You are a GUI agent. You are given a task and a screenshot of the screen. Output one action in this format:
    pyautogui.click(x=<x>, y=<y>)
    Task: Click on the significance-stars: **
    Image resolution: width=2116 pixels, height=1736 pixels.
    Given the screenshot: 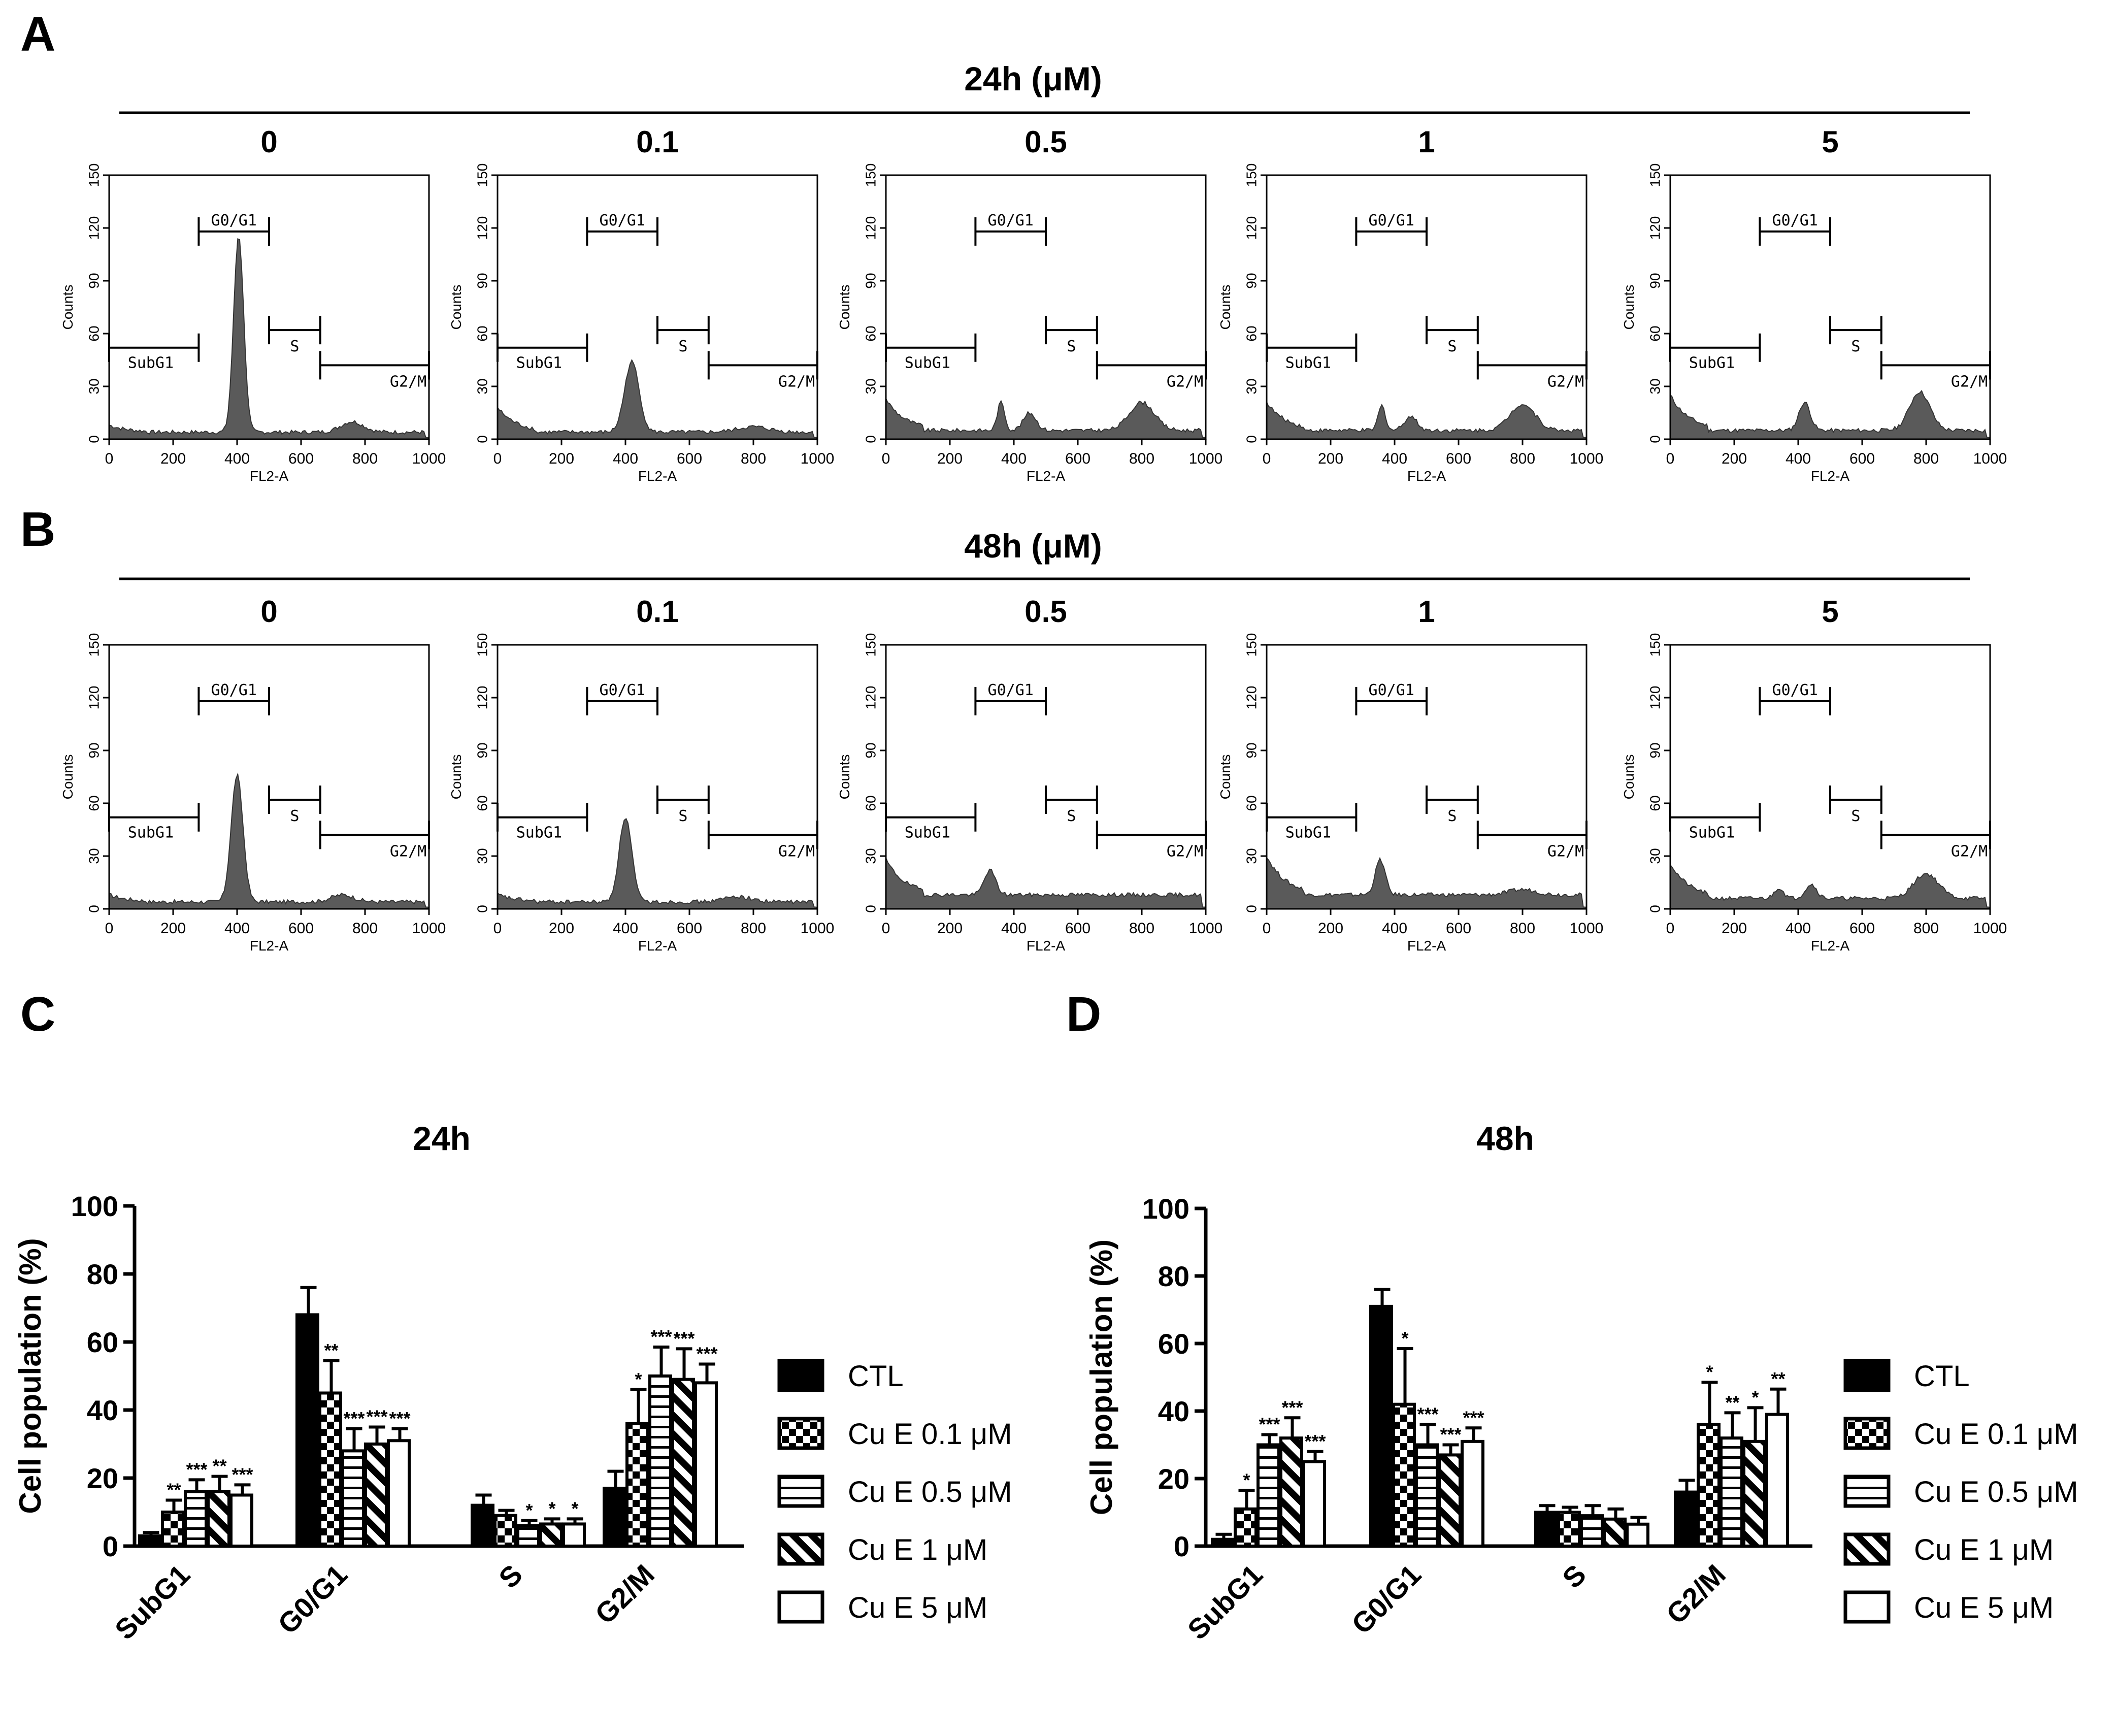 What is the action you would take?
    pyautogui.click(x=219, y=1466)
    